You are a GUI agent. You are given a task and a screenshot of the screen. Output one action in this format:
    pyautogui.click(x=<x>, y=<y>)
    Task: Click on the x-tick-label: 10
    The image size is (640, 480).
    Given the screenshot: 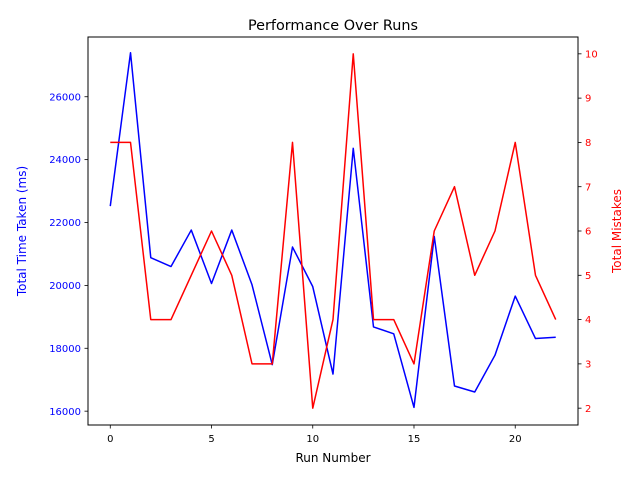 What is the action you would take?
    pyautogui.click(x=312, y=439)
    